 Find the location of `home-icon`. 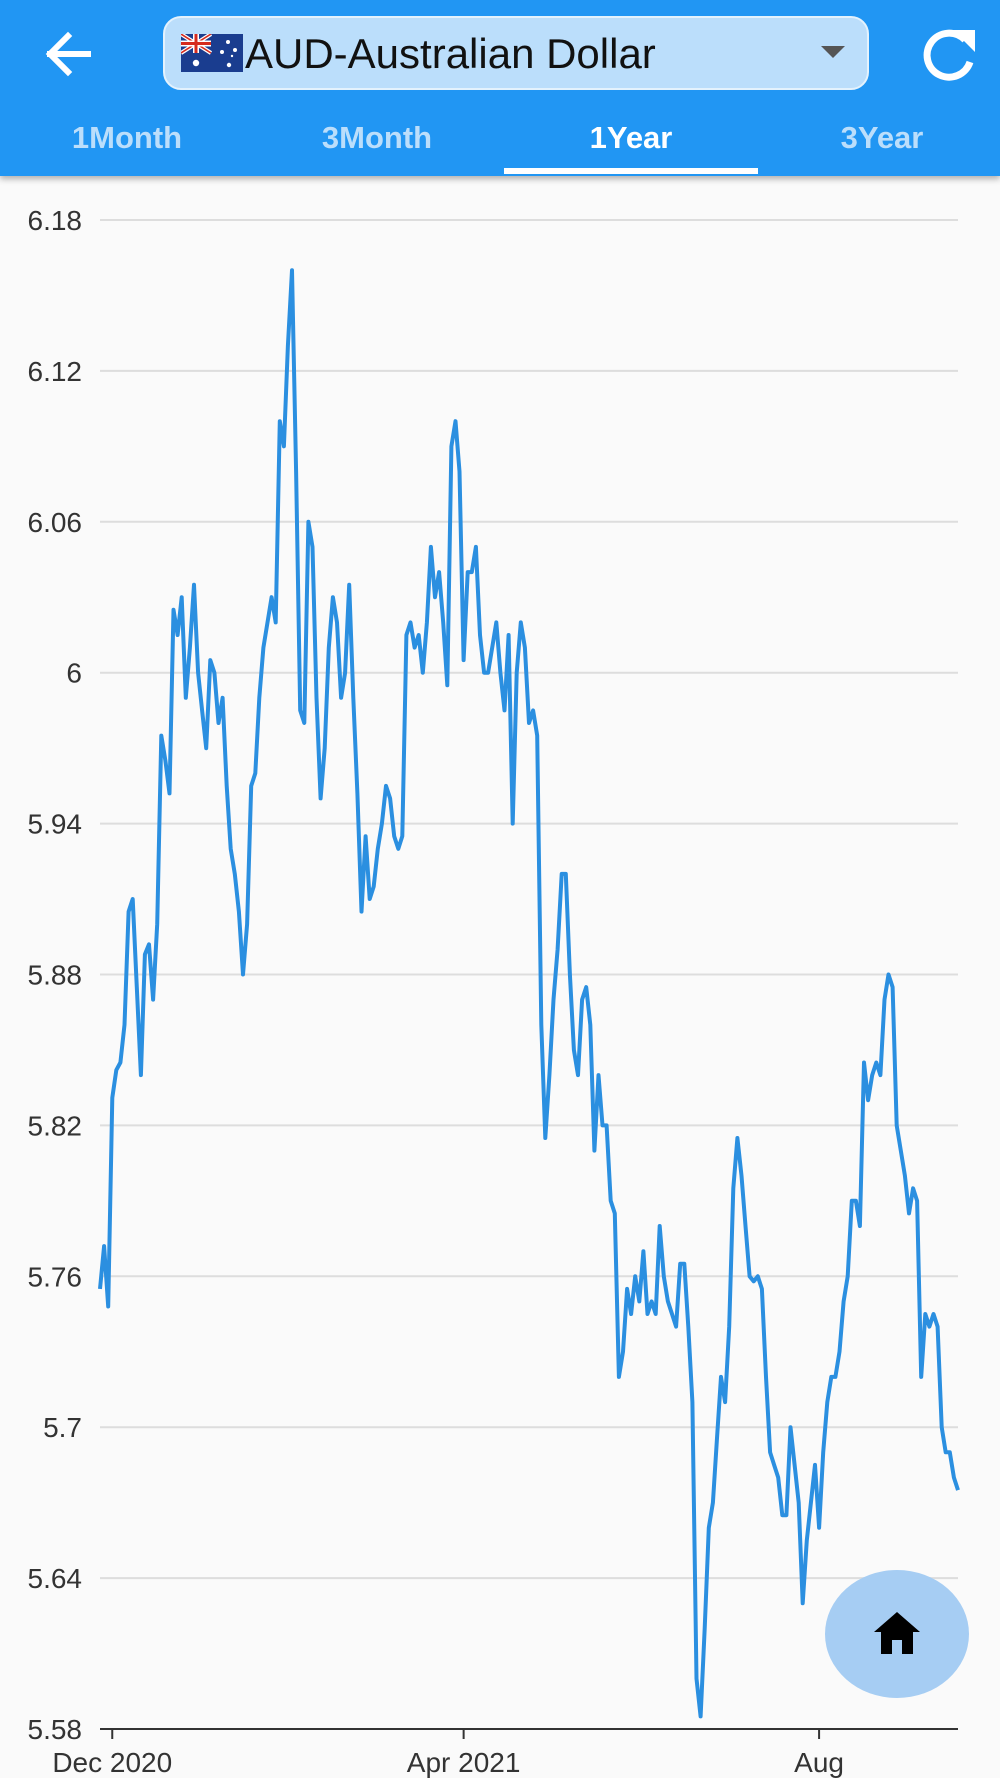

home-icon is located at coordinates (897, 1633).